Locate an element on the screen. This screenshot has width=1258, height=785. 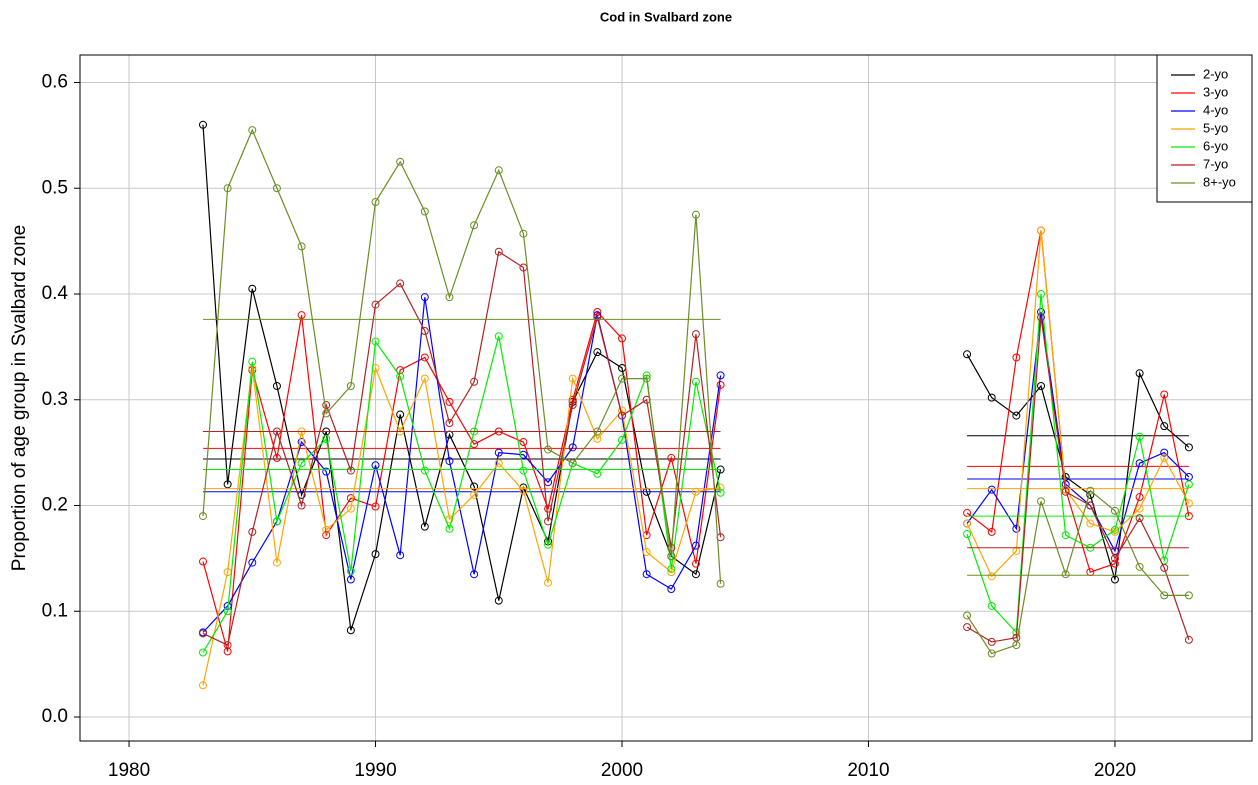
y-tick-label: 0.3 is located at coordinates (55, 399).